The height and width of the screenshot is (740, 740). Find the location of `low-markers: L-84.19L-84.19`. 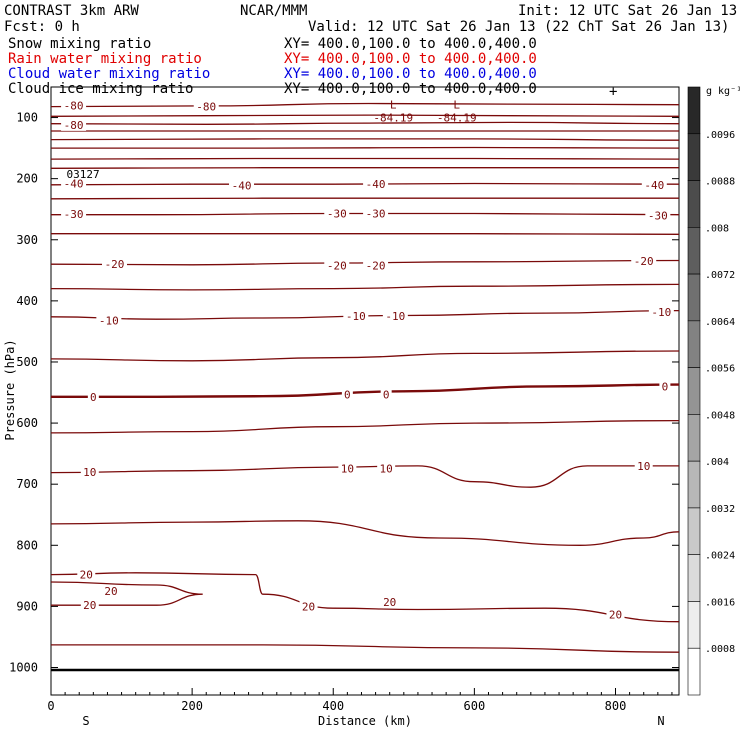

low-markers: L-84.19L-84.19 is located at coordinates (424, 112).